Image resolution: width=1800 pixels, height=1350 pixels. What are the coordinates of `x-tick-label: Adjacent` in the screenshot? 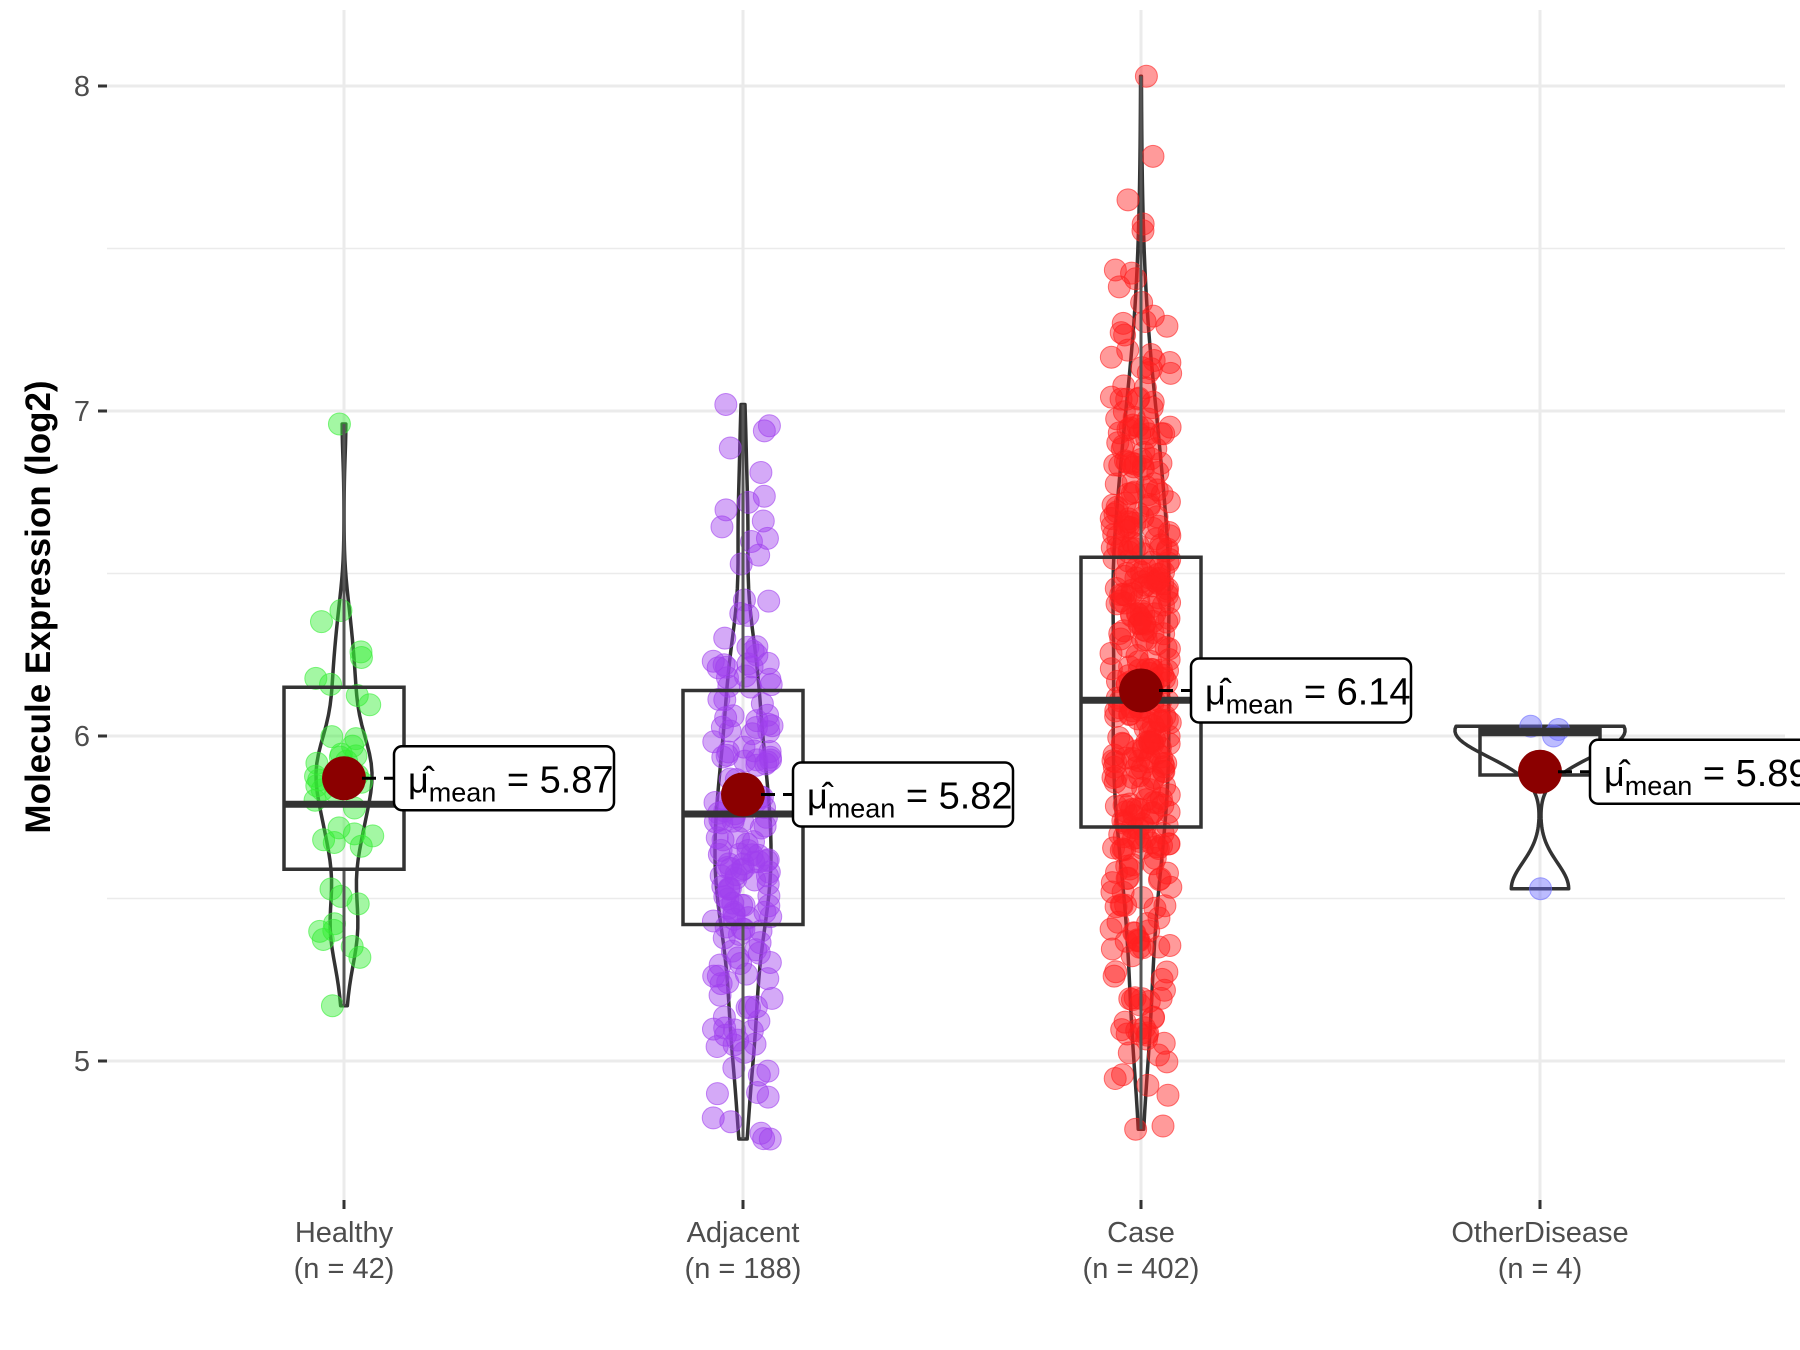 It's located at (743, 1233).